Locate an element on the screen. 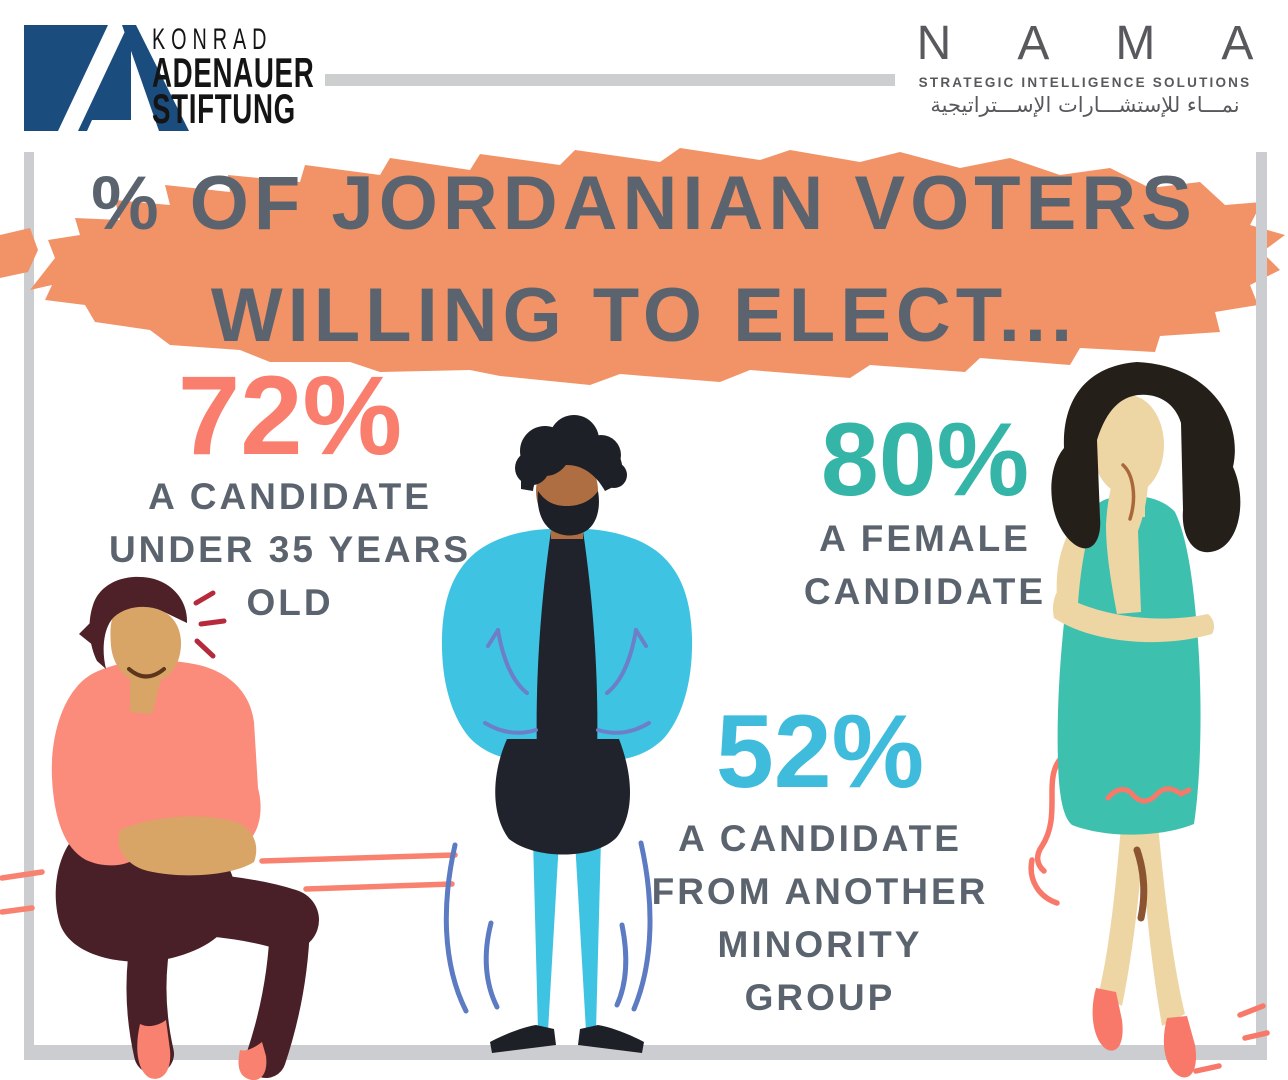  stat-minority-label-1: A CANDIDATE is located at coordinates (820, 838).